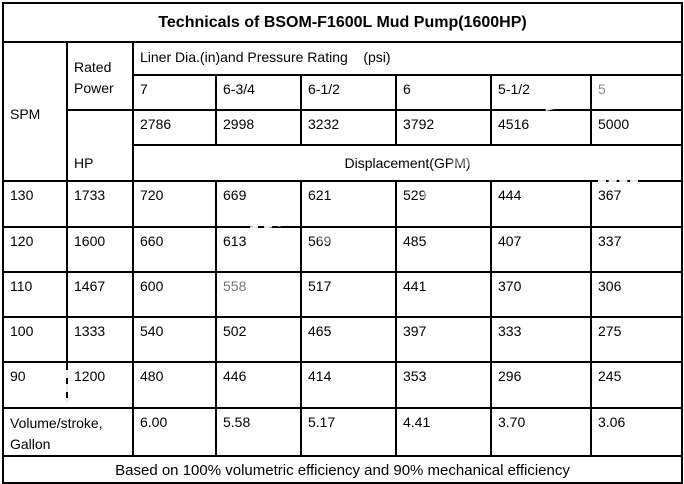  I want to click on spm-cell: 100, so click(35, 339).